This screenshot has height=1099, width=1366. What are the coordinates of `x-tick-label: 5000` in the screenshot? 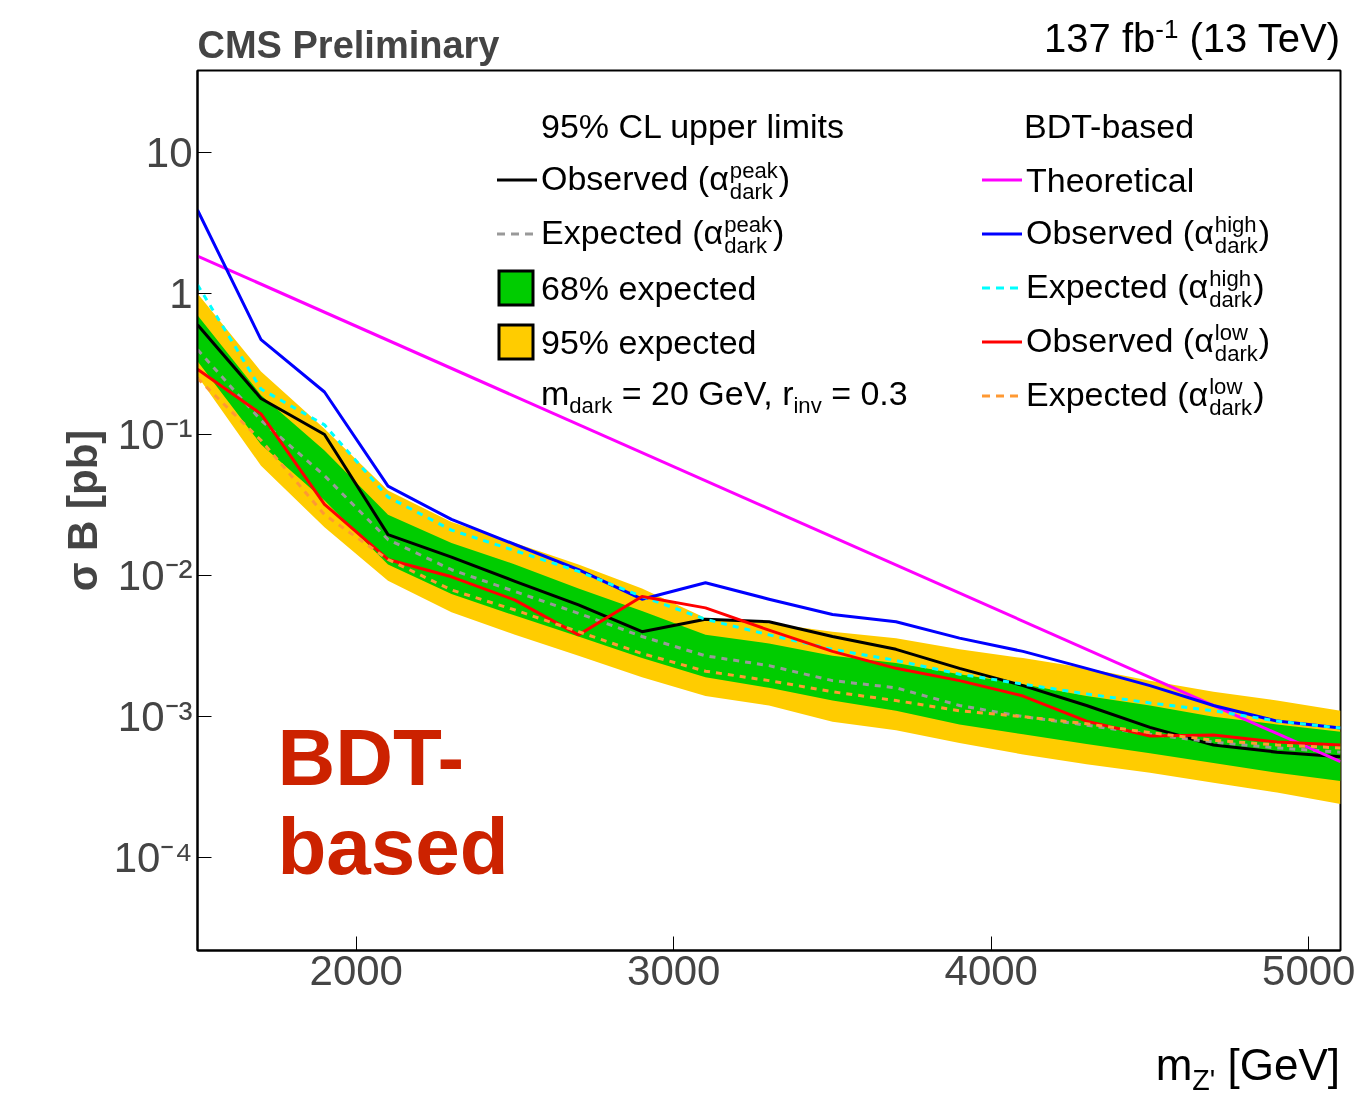 It's located at (1309, 970).